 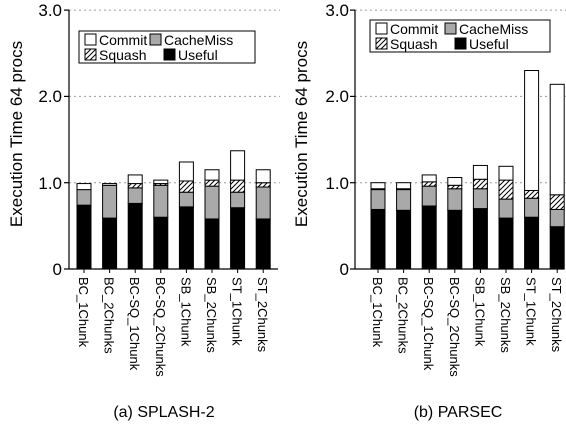 What do you see at coordinates (428, 324) in the screenshot?
I see `x-tick-label: BC-SQ_1Chunk` at bounding box center [428, 324].